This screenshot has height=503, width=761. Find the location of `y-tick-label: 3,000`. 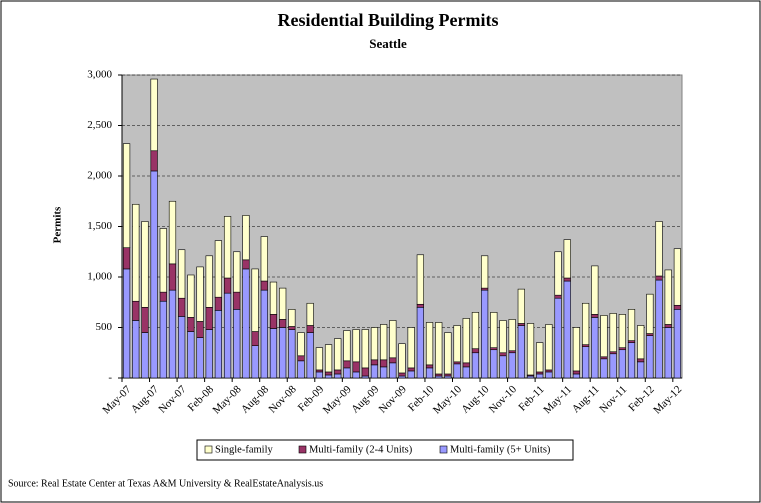

y-tick-label: 3,000 is located at coordinates (99, 75).